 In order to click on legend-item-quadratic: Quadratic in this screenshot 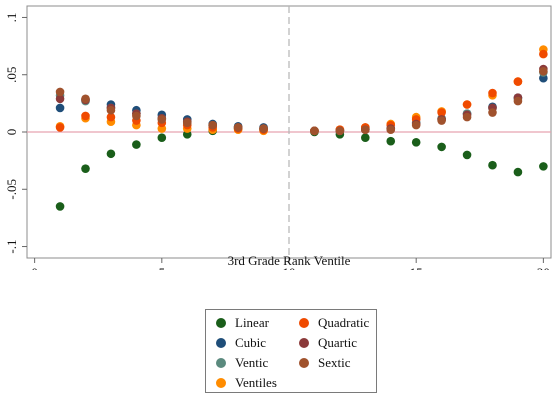, I will do `click(334, 323)`.